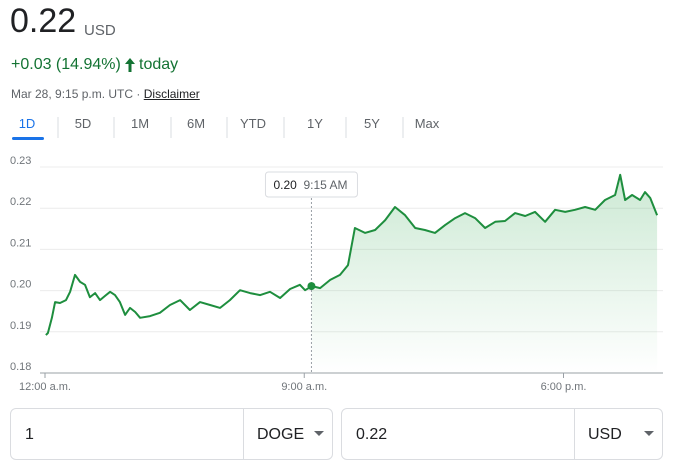 This screenshot has height=469, width=673. Describe the element at coordinates (605, 434) in the screenshot. I see `to-currency: USD` at that location.